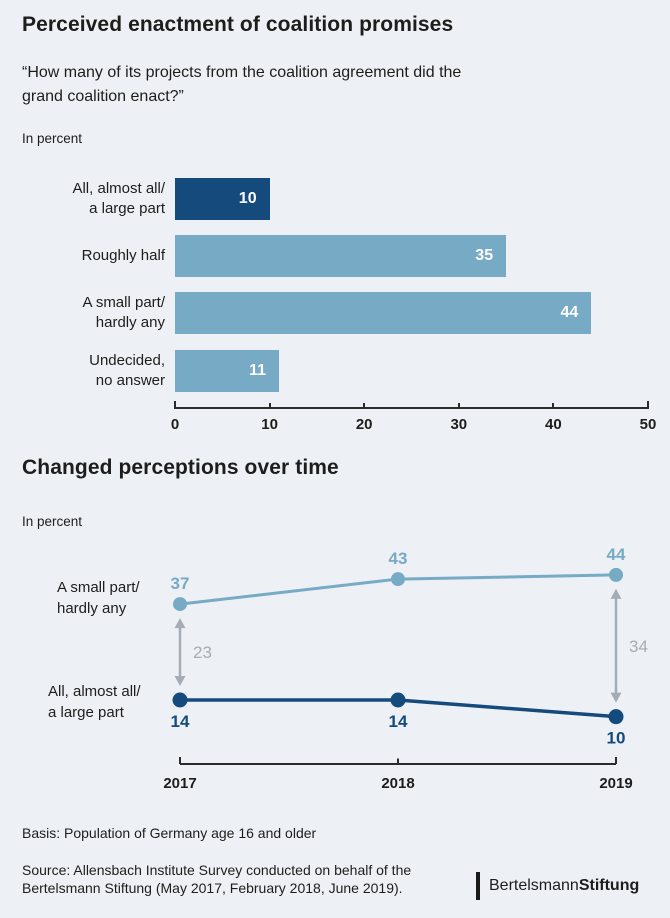 The height and width of the screenshot is (918, 670). Describe the element at coordinates (123, 312) in the screenshot. I see `bar-category-label: A small part/ hardly any` at that location.